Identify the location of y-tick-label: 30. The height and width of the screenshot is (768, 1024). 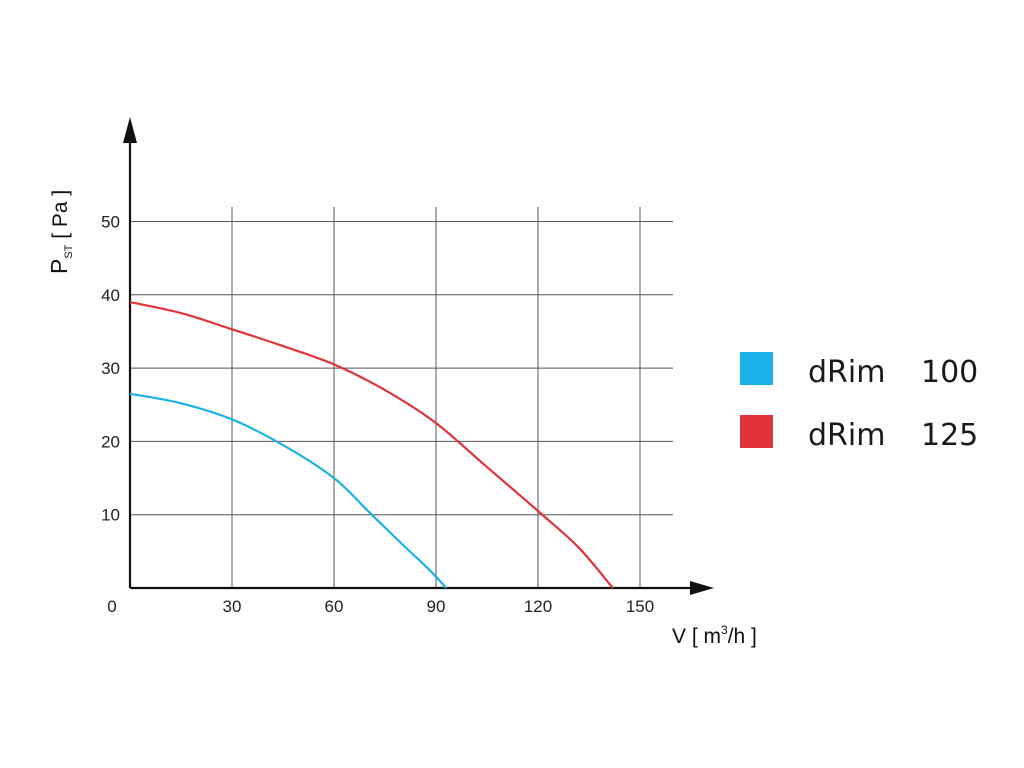
(110, 368).